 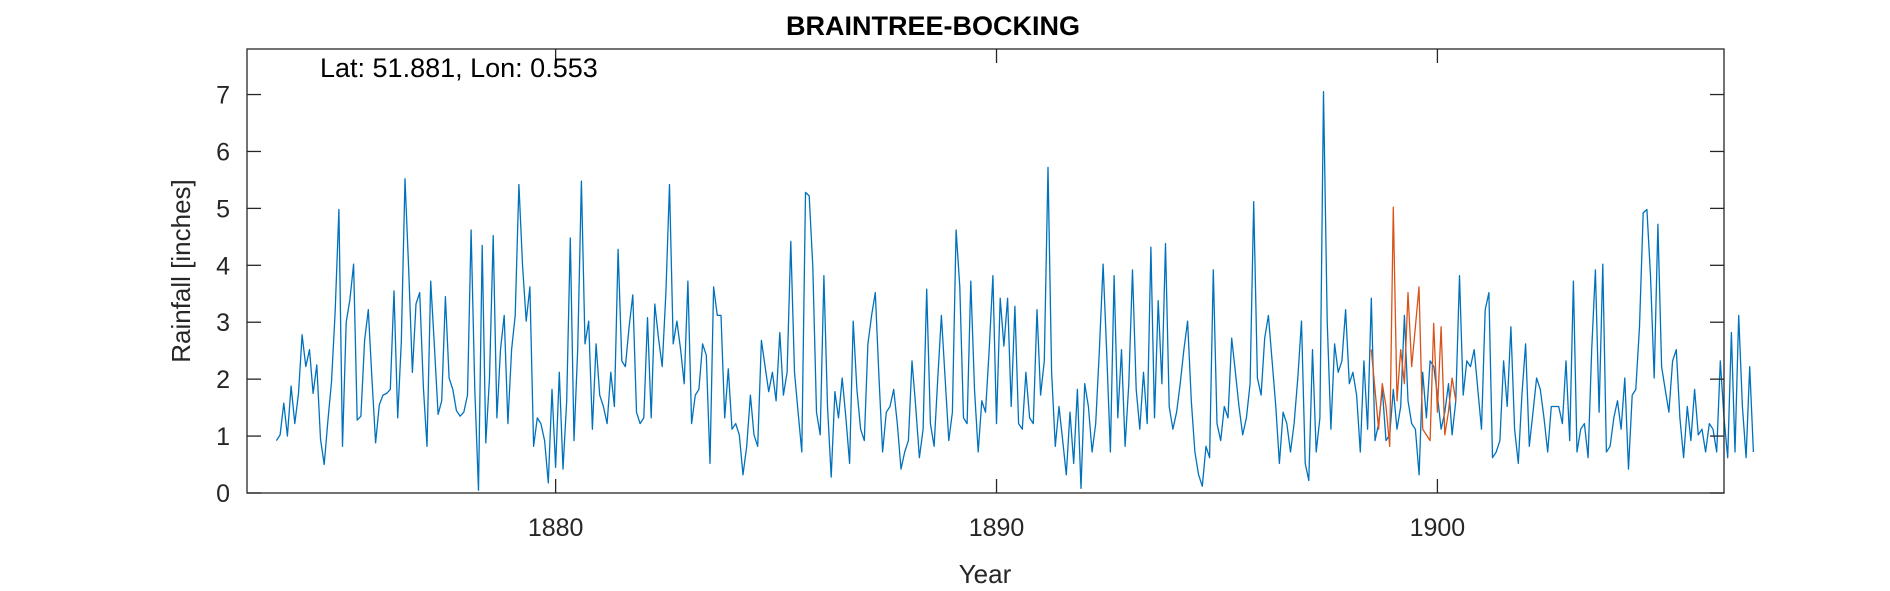 What do you see at coordinates (181, 271) in the screenshot?
I see `y-axis-label: Rainfall [inches]` at bounding box center [181, 271].